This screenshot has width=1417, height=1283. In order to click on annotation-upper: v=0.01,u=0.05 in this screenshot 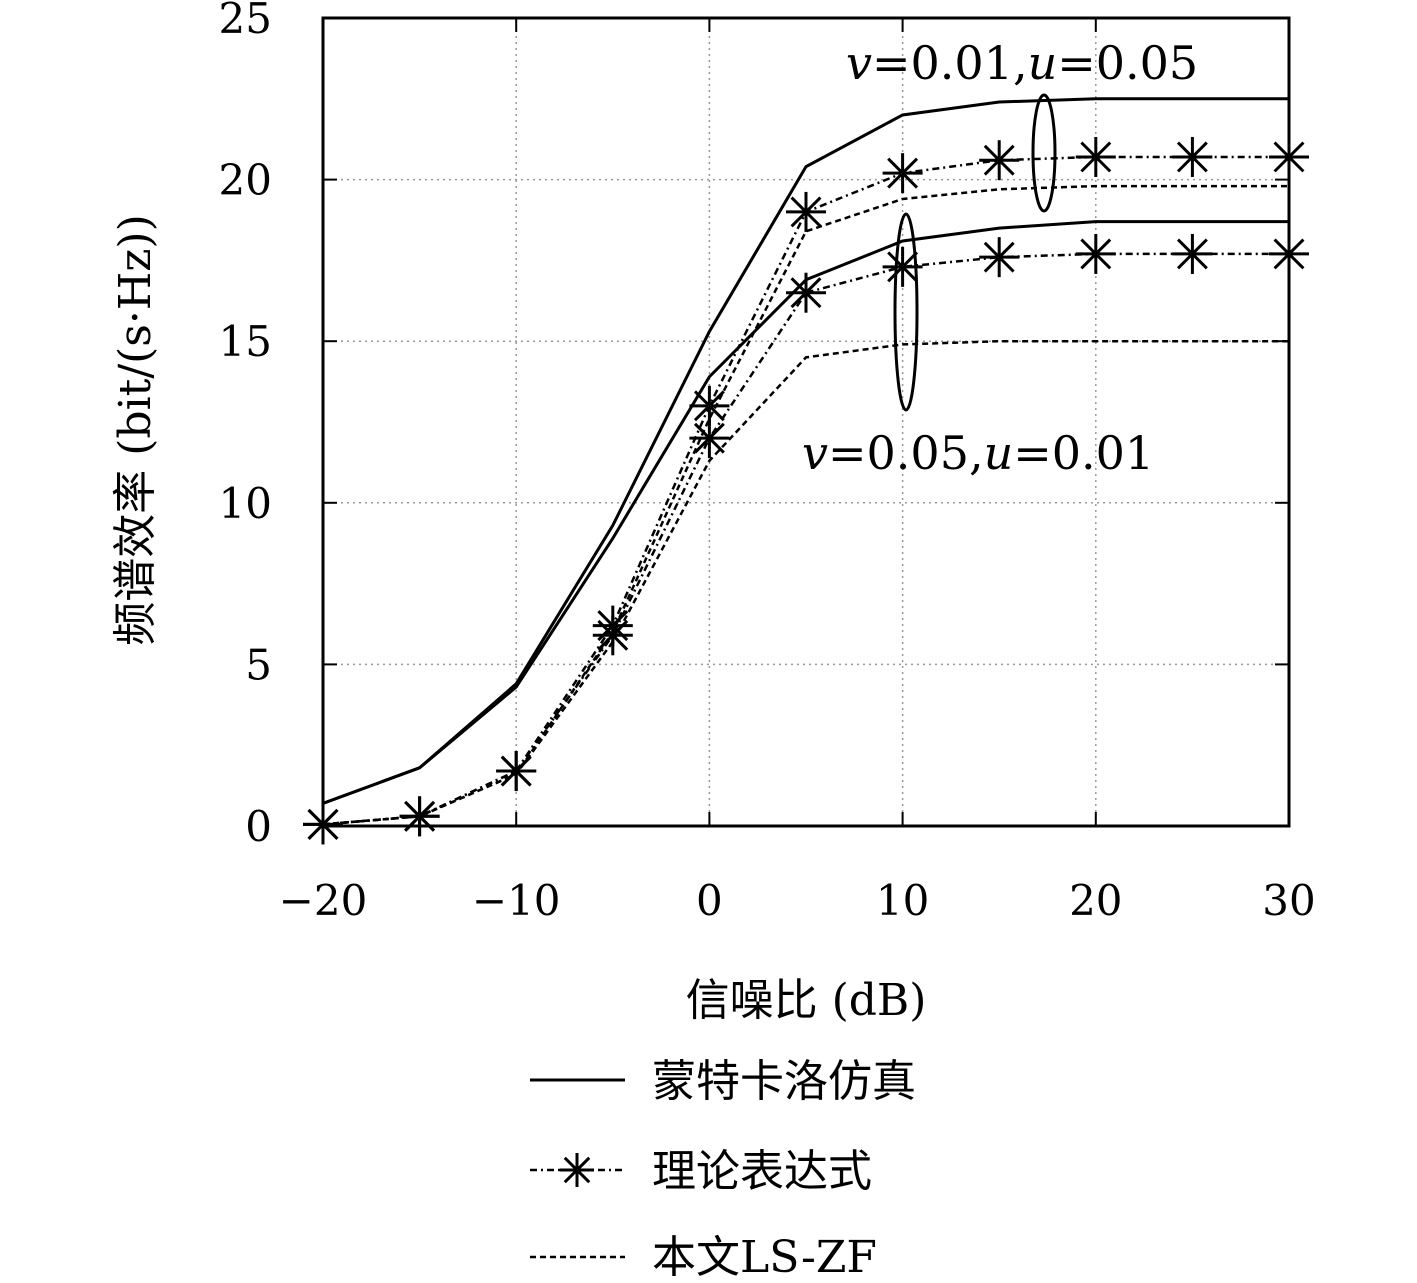, I will do `click(1022, 63)`.